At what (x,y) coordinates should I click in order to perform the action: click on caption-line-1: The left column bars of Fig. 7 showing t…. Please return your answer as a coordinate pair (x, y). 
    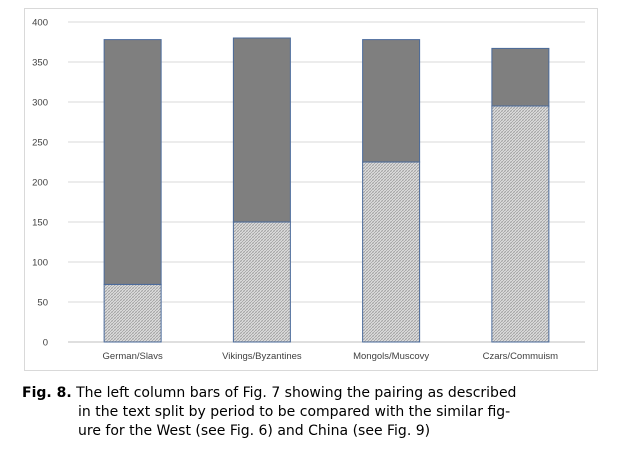
    Looking at the image, I should click on (296, 393).